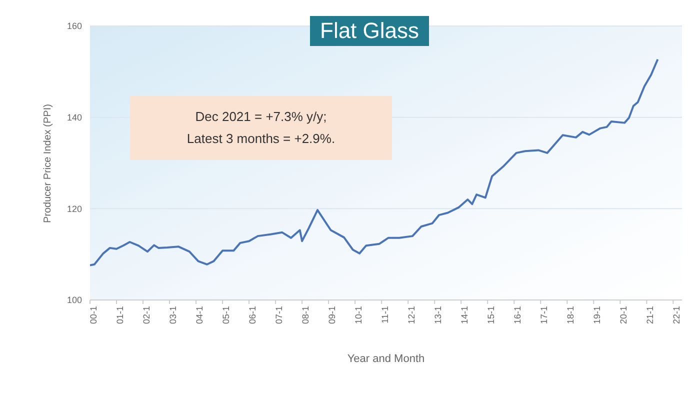  Describe the element at coordinates (491, 315) in the screenshot. I see `x-tick-label: 15-1` at that location.